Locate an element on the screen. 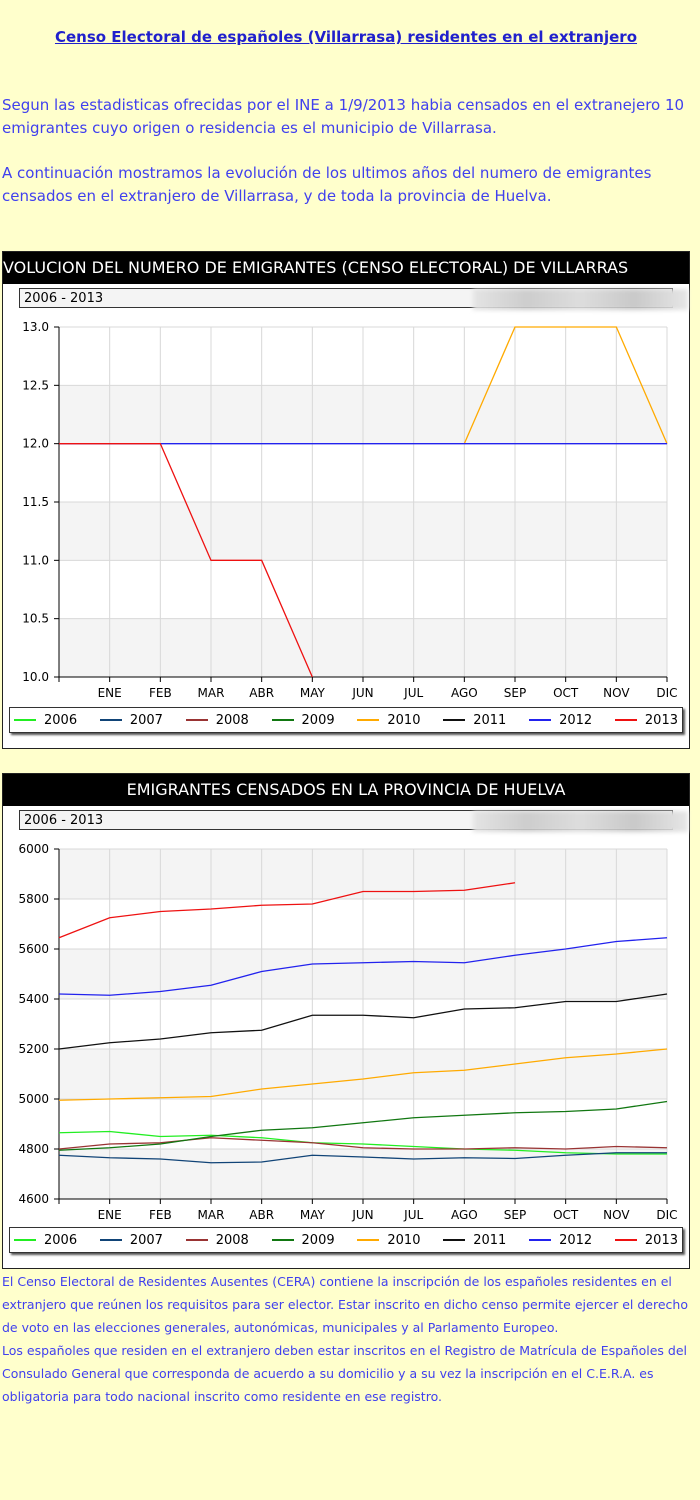 The width and height of the screenshot is (700, 1500). y-tick-label: 10.5 is located at coordinates (35, 619).